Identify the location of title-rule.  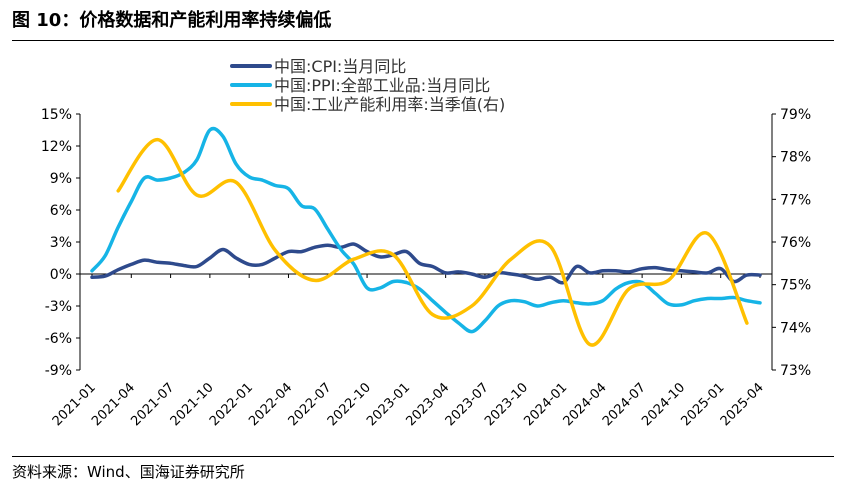
(423, 40).